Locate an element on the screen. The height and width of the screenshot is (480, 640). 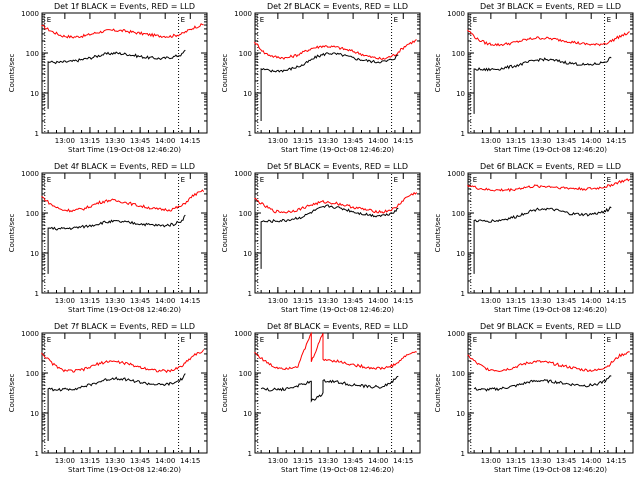
panel-title: Det 8f BLACK = Events, RED = LLD is located at coordinates (337, 326).